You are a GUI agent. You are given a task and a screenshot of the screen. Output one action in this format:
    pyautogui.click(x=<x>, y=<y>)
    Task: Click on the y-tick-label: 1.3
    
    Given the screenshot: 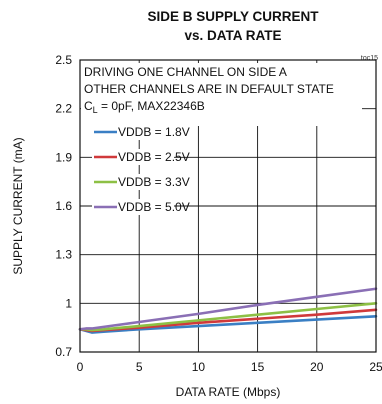 What is the action you would take?
    pyautogui.click(x=63, y=255)
    